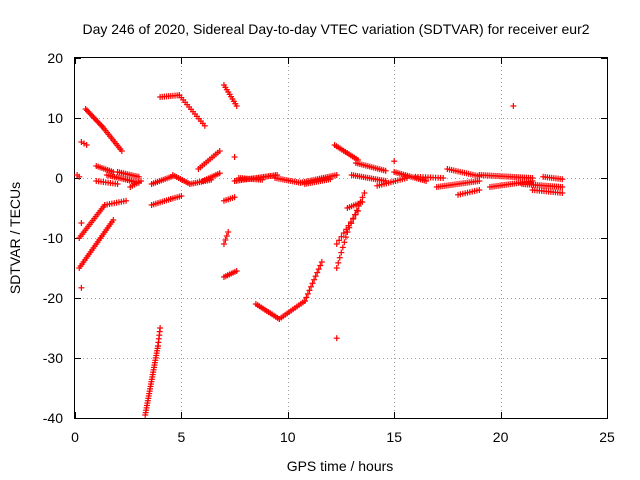  I want to click on y-tick-label: -40, so click(53, 418).